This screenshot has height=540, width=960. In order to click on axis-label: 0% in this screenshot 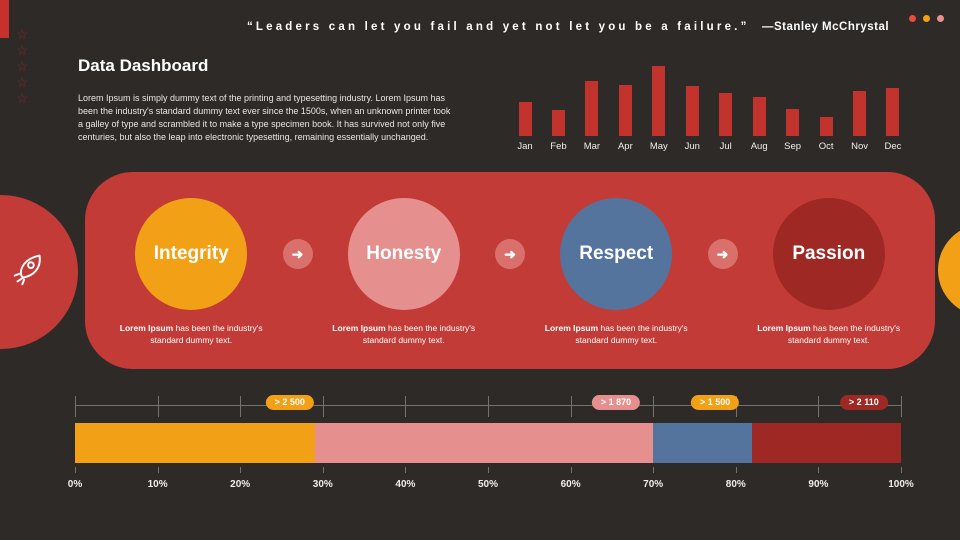, I will do `click(75, 484)`.